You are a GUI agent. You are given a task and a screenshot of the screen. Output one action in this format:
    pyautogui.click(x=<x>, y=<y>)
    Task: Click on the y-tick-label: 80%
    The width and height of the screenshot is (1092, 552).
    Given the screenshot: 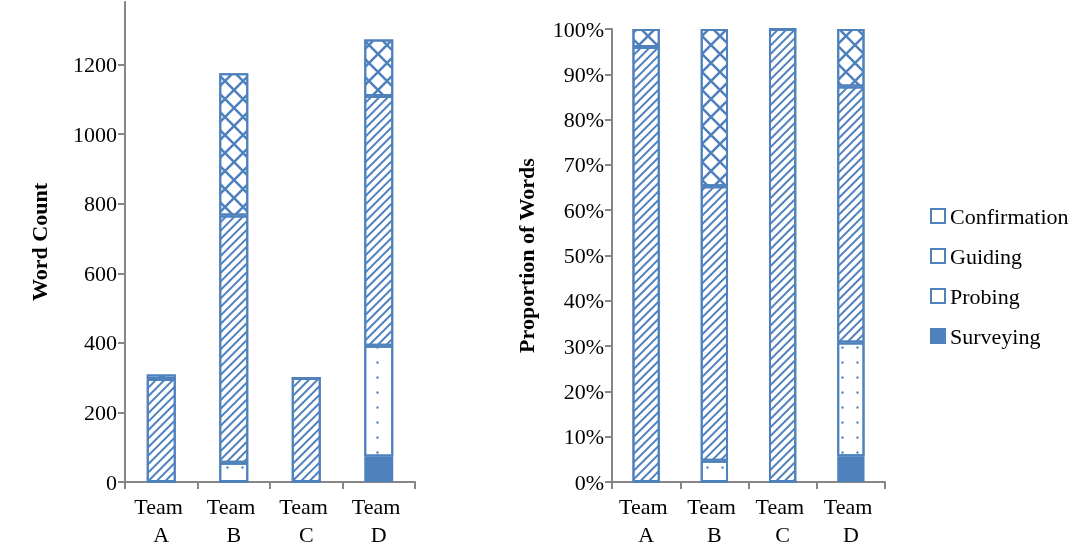 What is the action you would take?
    pyautogui.click(x=583, y=120)
    